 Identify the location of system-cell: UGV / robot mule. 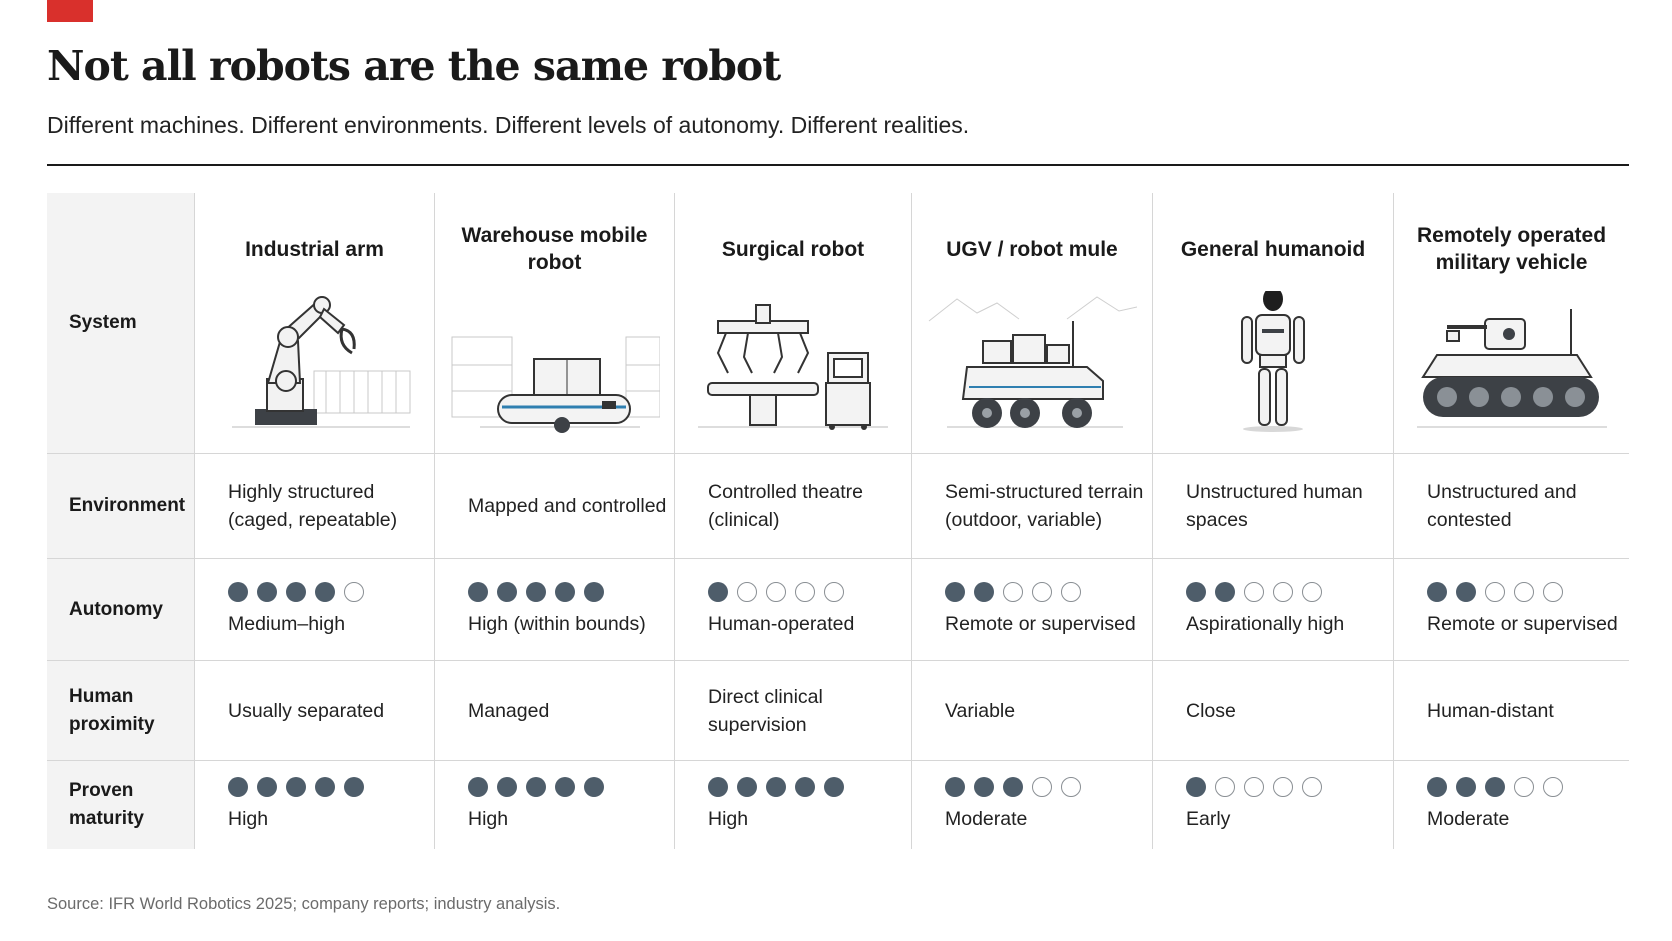
(1032, 323).